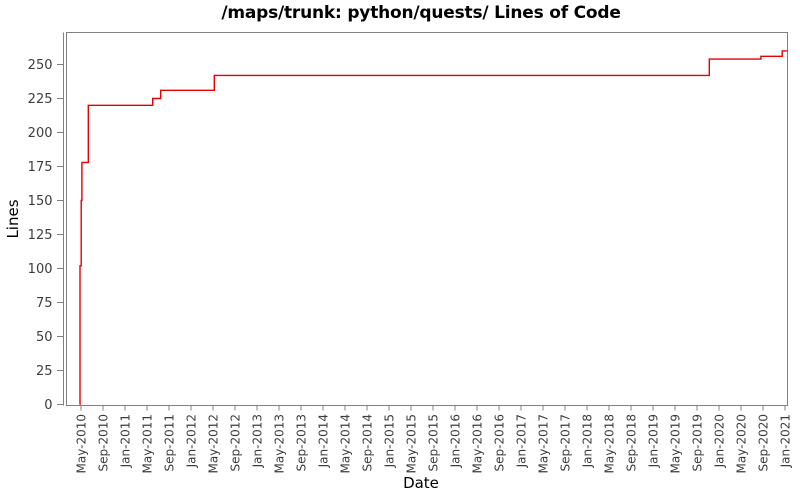  Describe the element at coordinates (786, 441) in the screenshot. I see `x-tick-label: Jan-2021` at that location.